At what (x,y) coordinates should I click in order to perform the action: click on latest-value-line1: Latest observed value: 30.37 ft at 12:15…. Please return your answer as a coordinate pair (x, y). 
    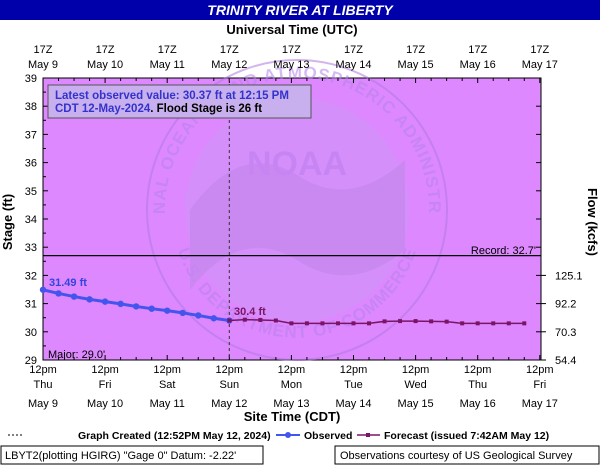
    Looking at the image, I should click on (172, 96).